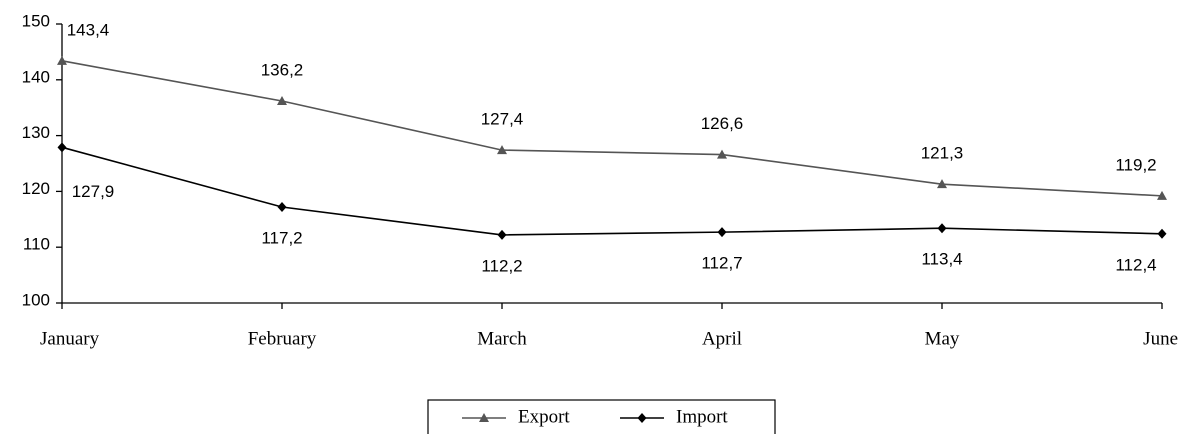 The image size is (1187, 434). Describe the element at coordinates (502, 338) in the screenshot. I see `x-tick-label: March` at that location.